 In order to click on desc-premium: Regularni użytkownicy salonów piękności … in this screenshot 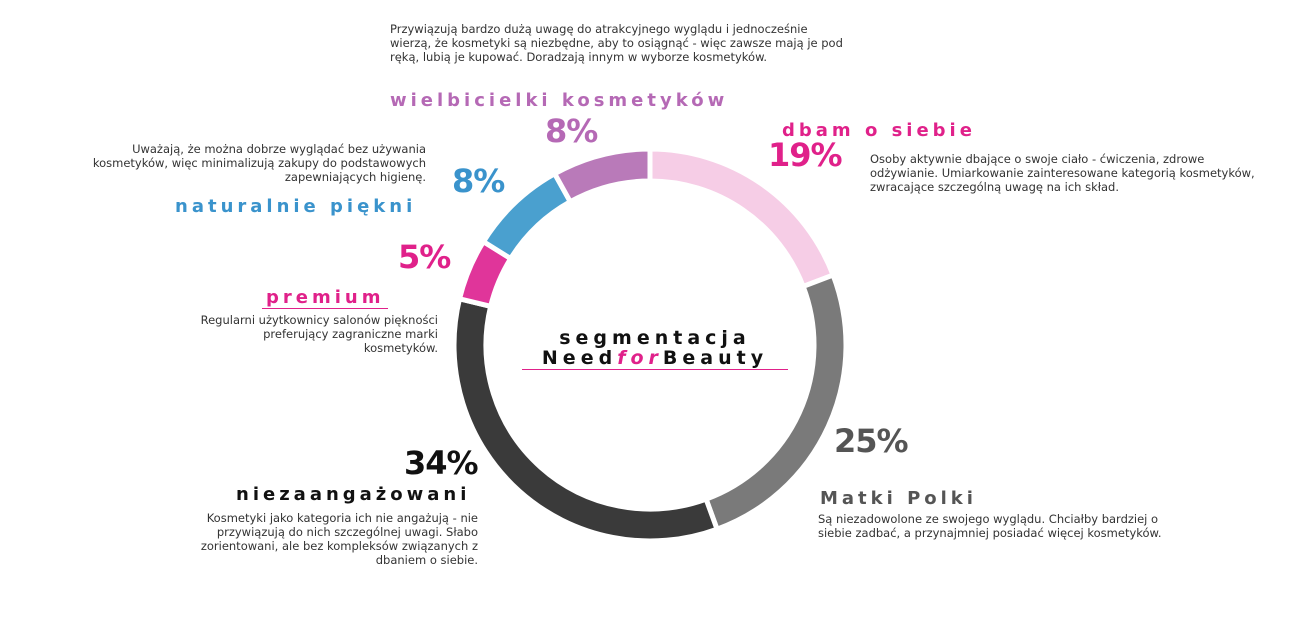, I will do `click(319, 334)`.